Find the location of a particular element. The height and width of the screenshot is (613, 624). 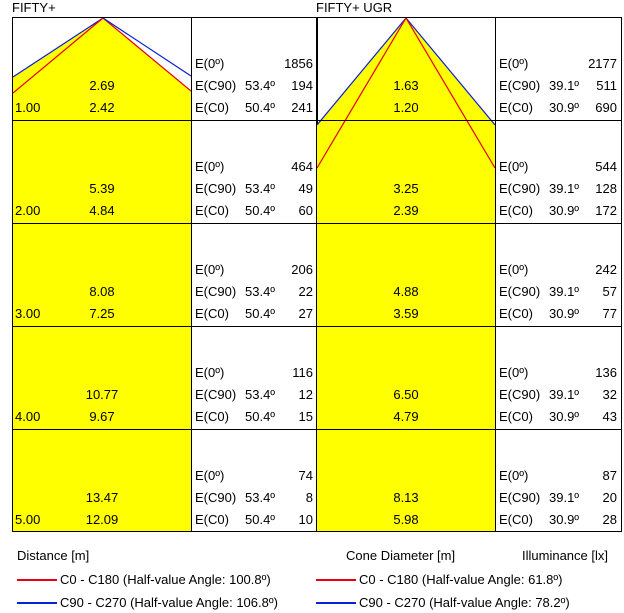

e-c0-value: 77 is located at coordinates (609, 313).